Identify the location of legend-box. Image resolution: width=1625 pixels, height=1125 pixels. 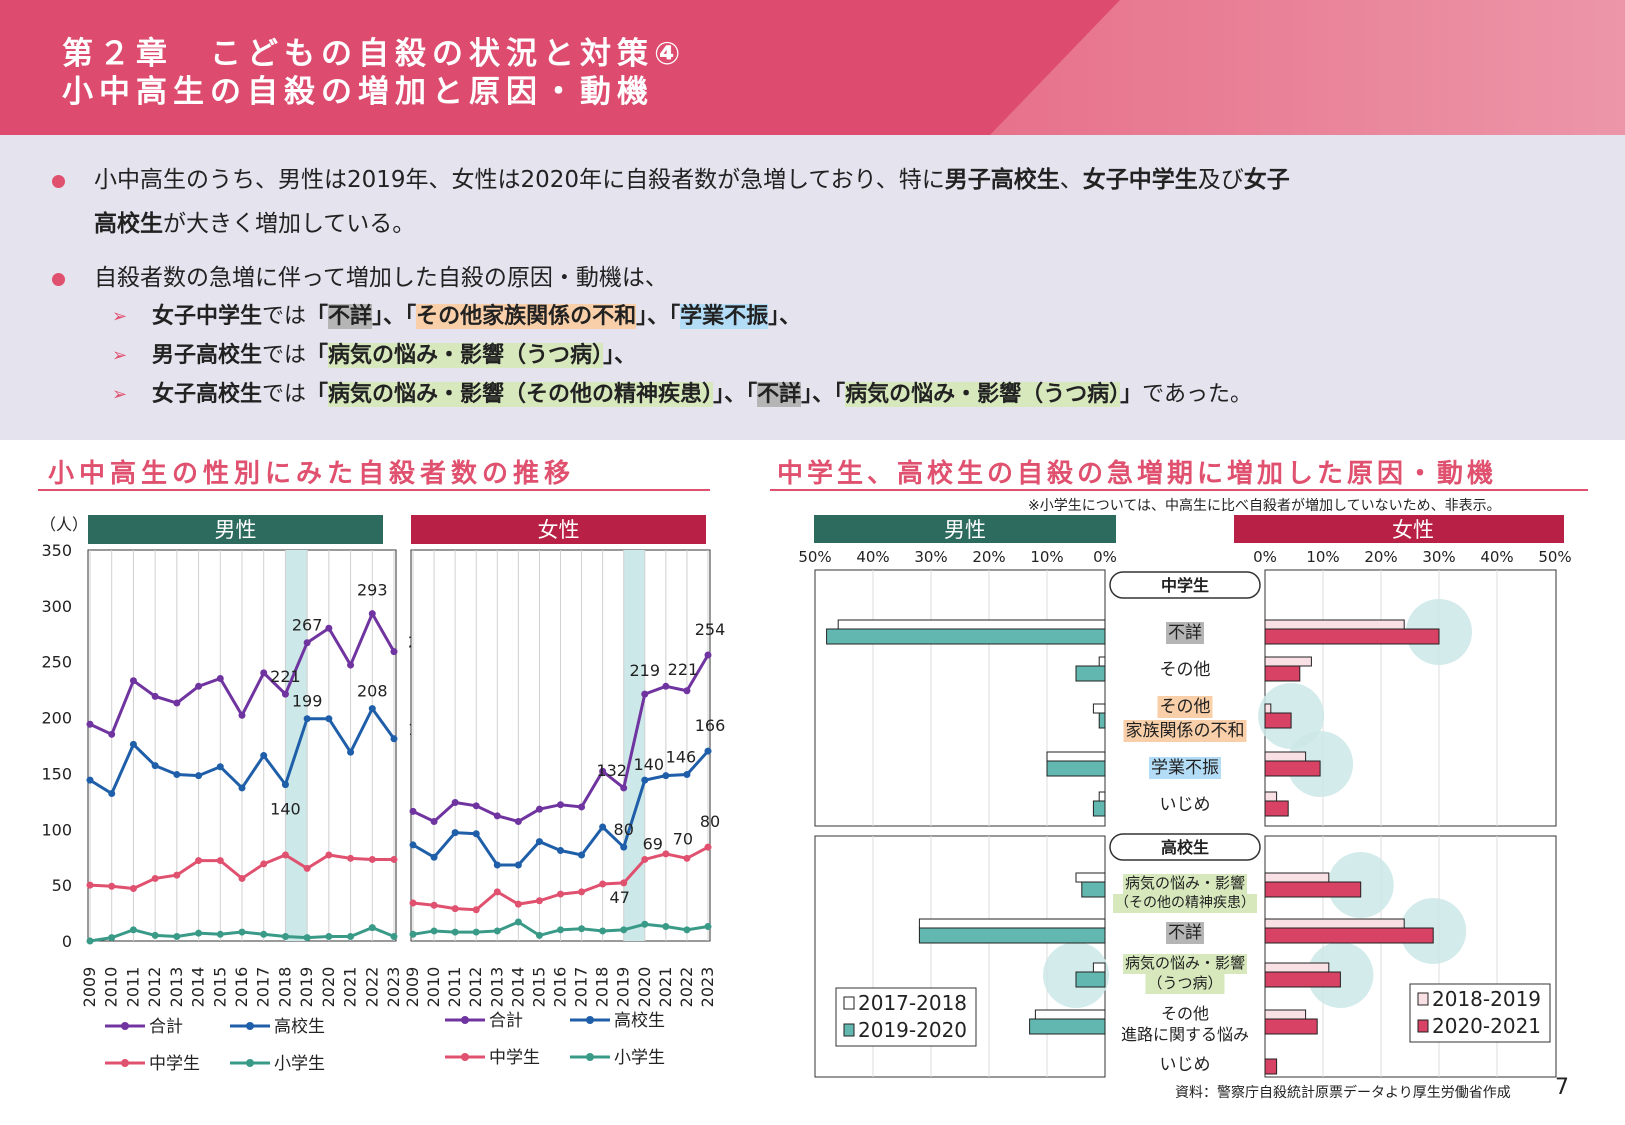
(906, 1017).